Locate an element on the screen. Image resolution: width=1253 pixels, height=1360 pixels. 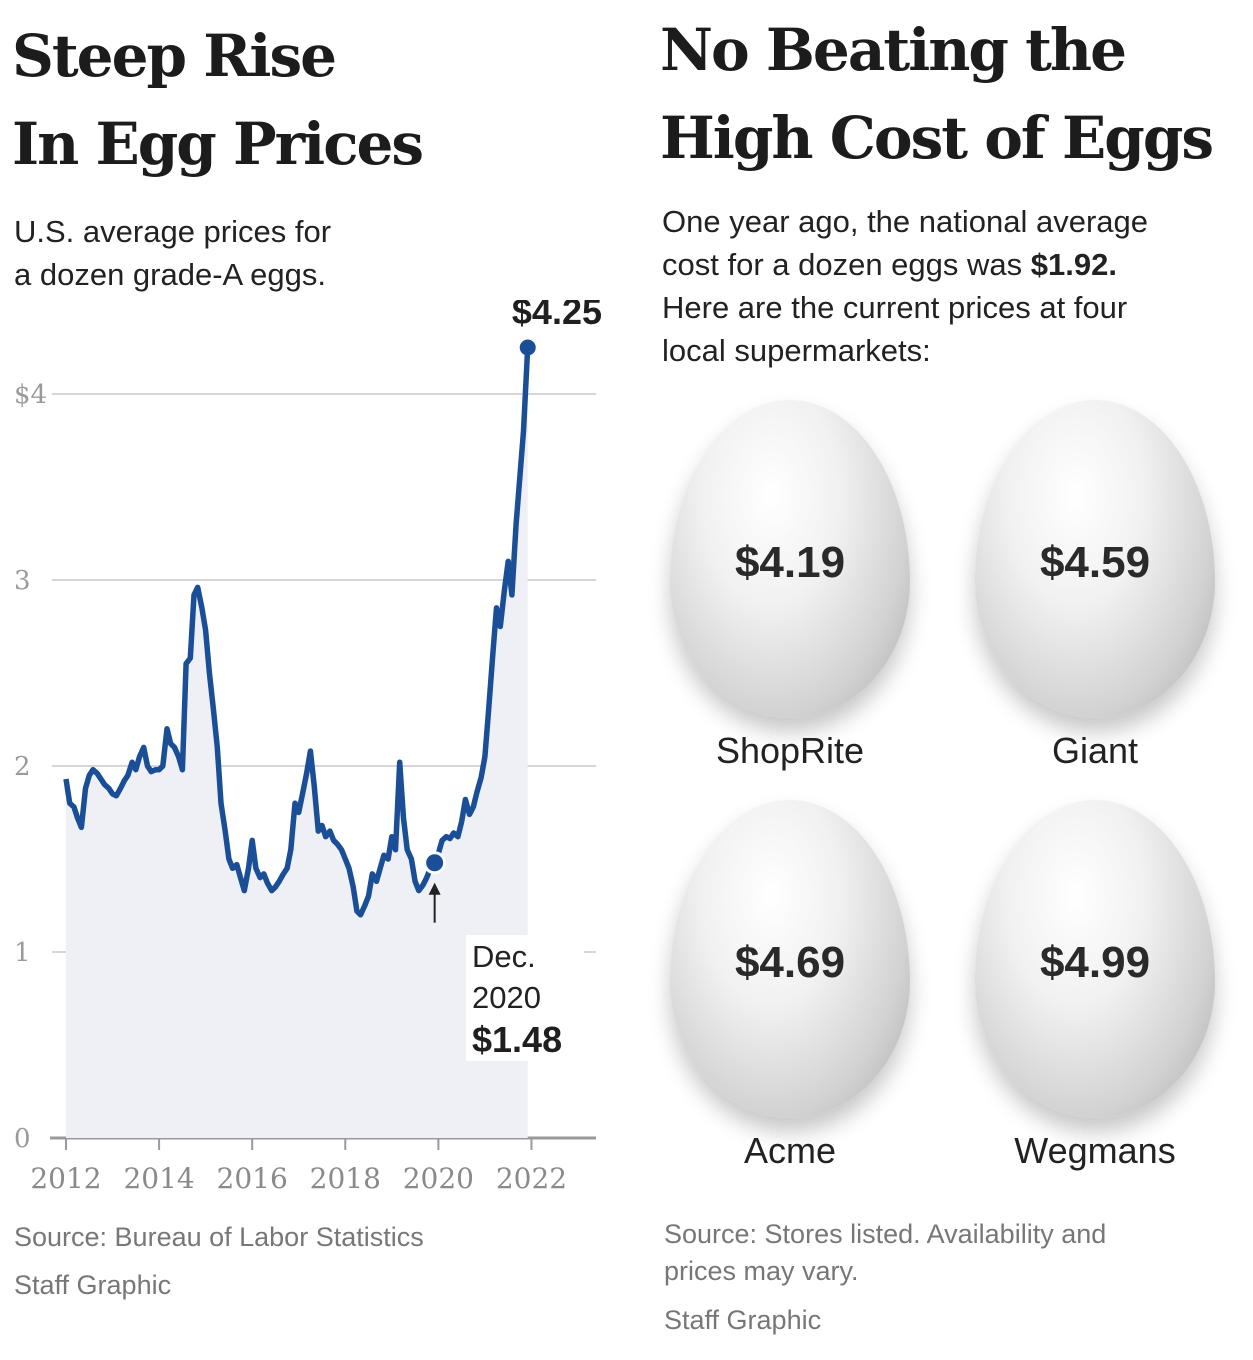
y-tick-label: $4 is located at coordinates (30, 395).